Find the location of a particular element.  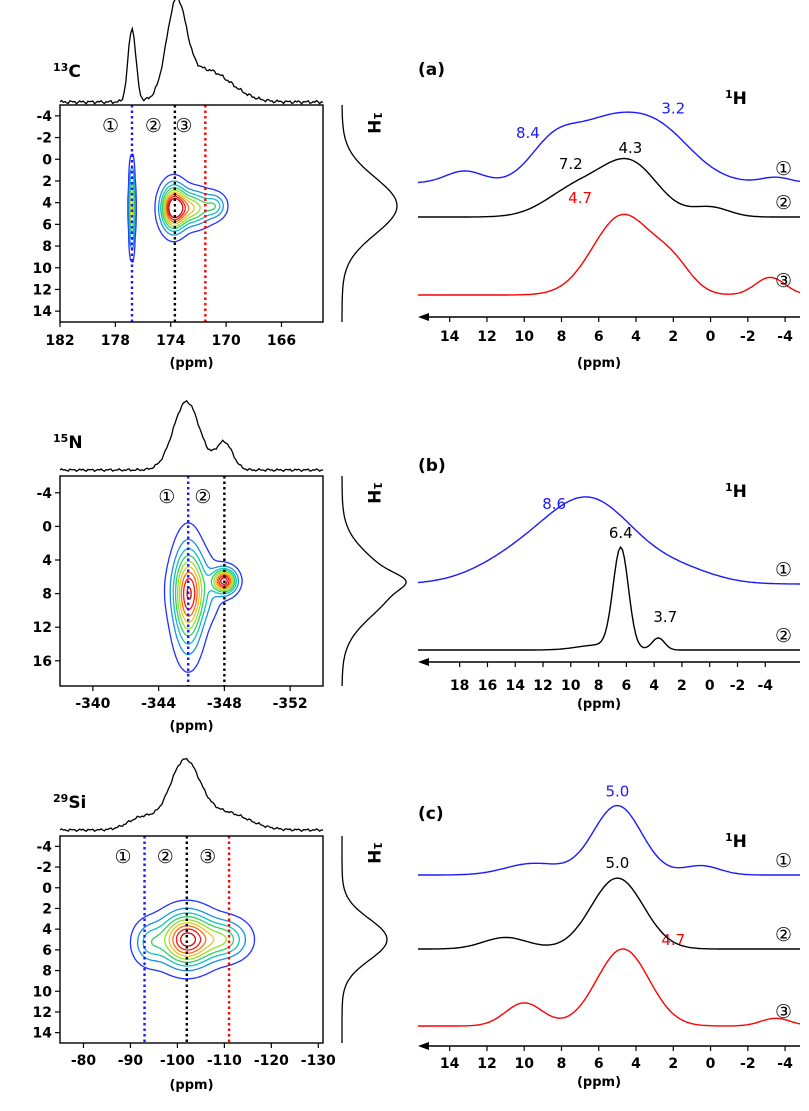

slice-label: ② is located at coordinates (153, 126).